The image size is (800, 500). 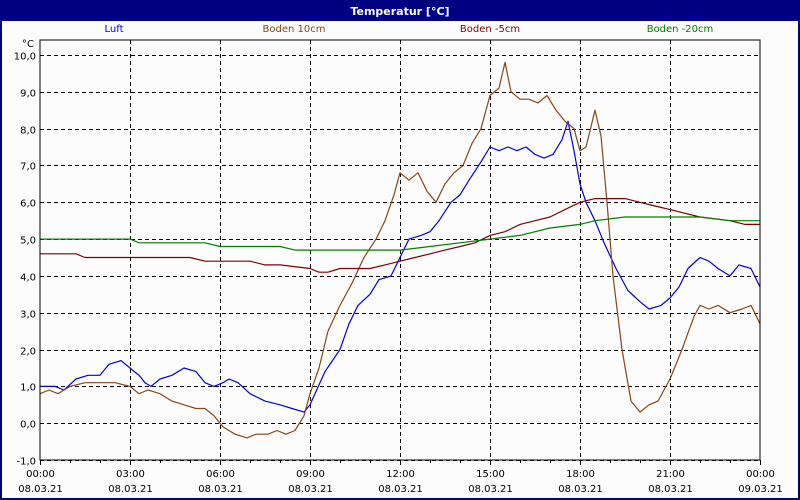 I want to click on y-tick-label: 6,0, so click(x=28, y=204).